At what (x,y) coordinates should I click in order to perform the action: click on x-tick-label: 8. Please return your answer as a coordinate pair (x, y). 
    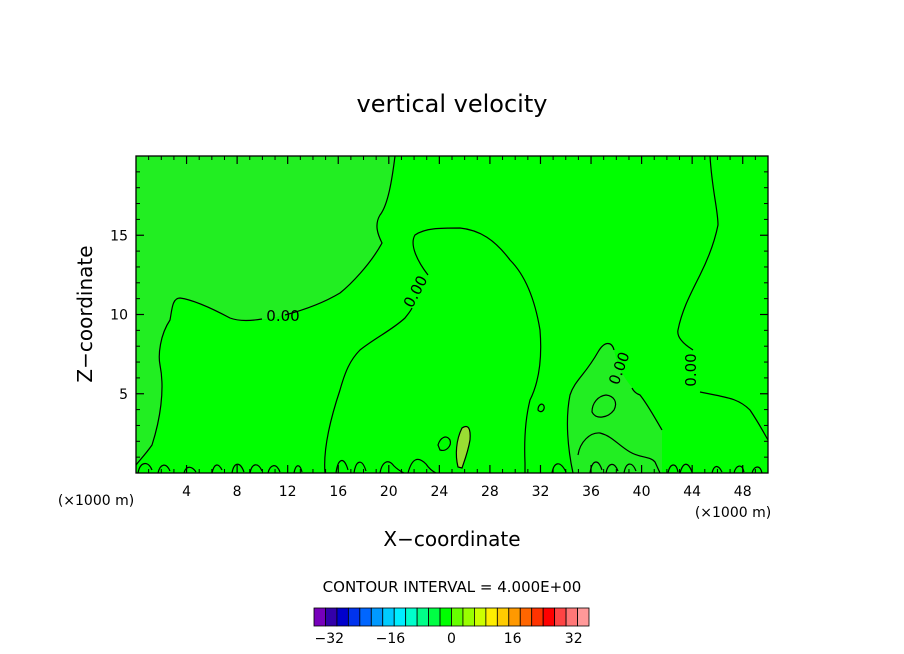
    Looking at the image, I should click on (237, 492).